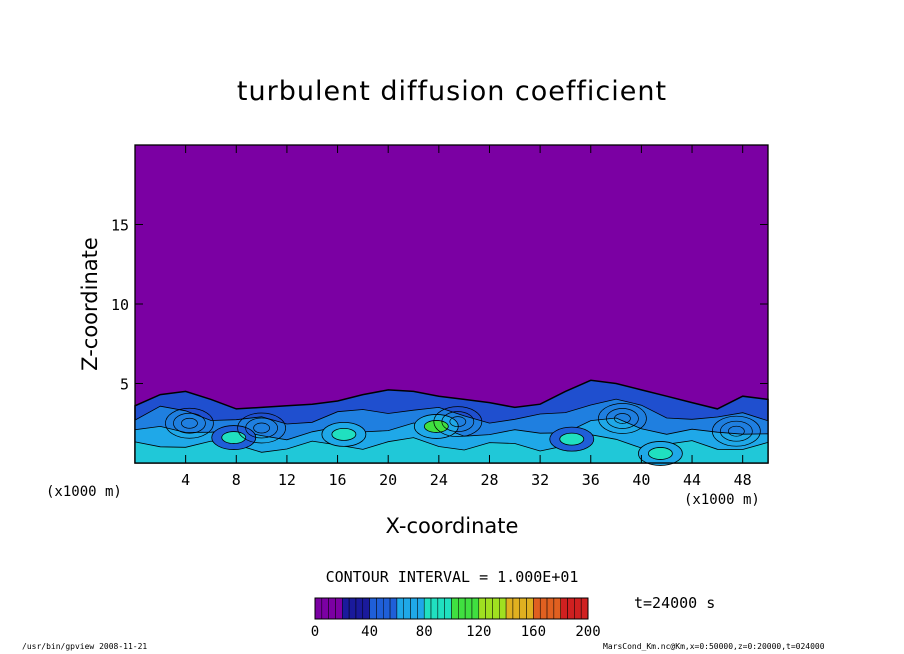  Describe the element at coordinates (90, 304) in the screenshot. I see `y-axis-label: Z-coordinate` at that location.